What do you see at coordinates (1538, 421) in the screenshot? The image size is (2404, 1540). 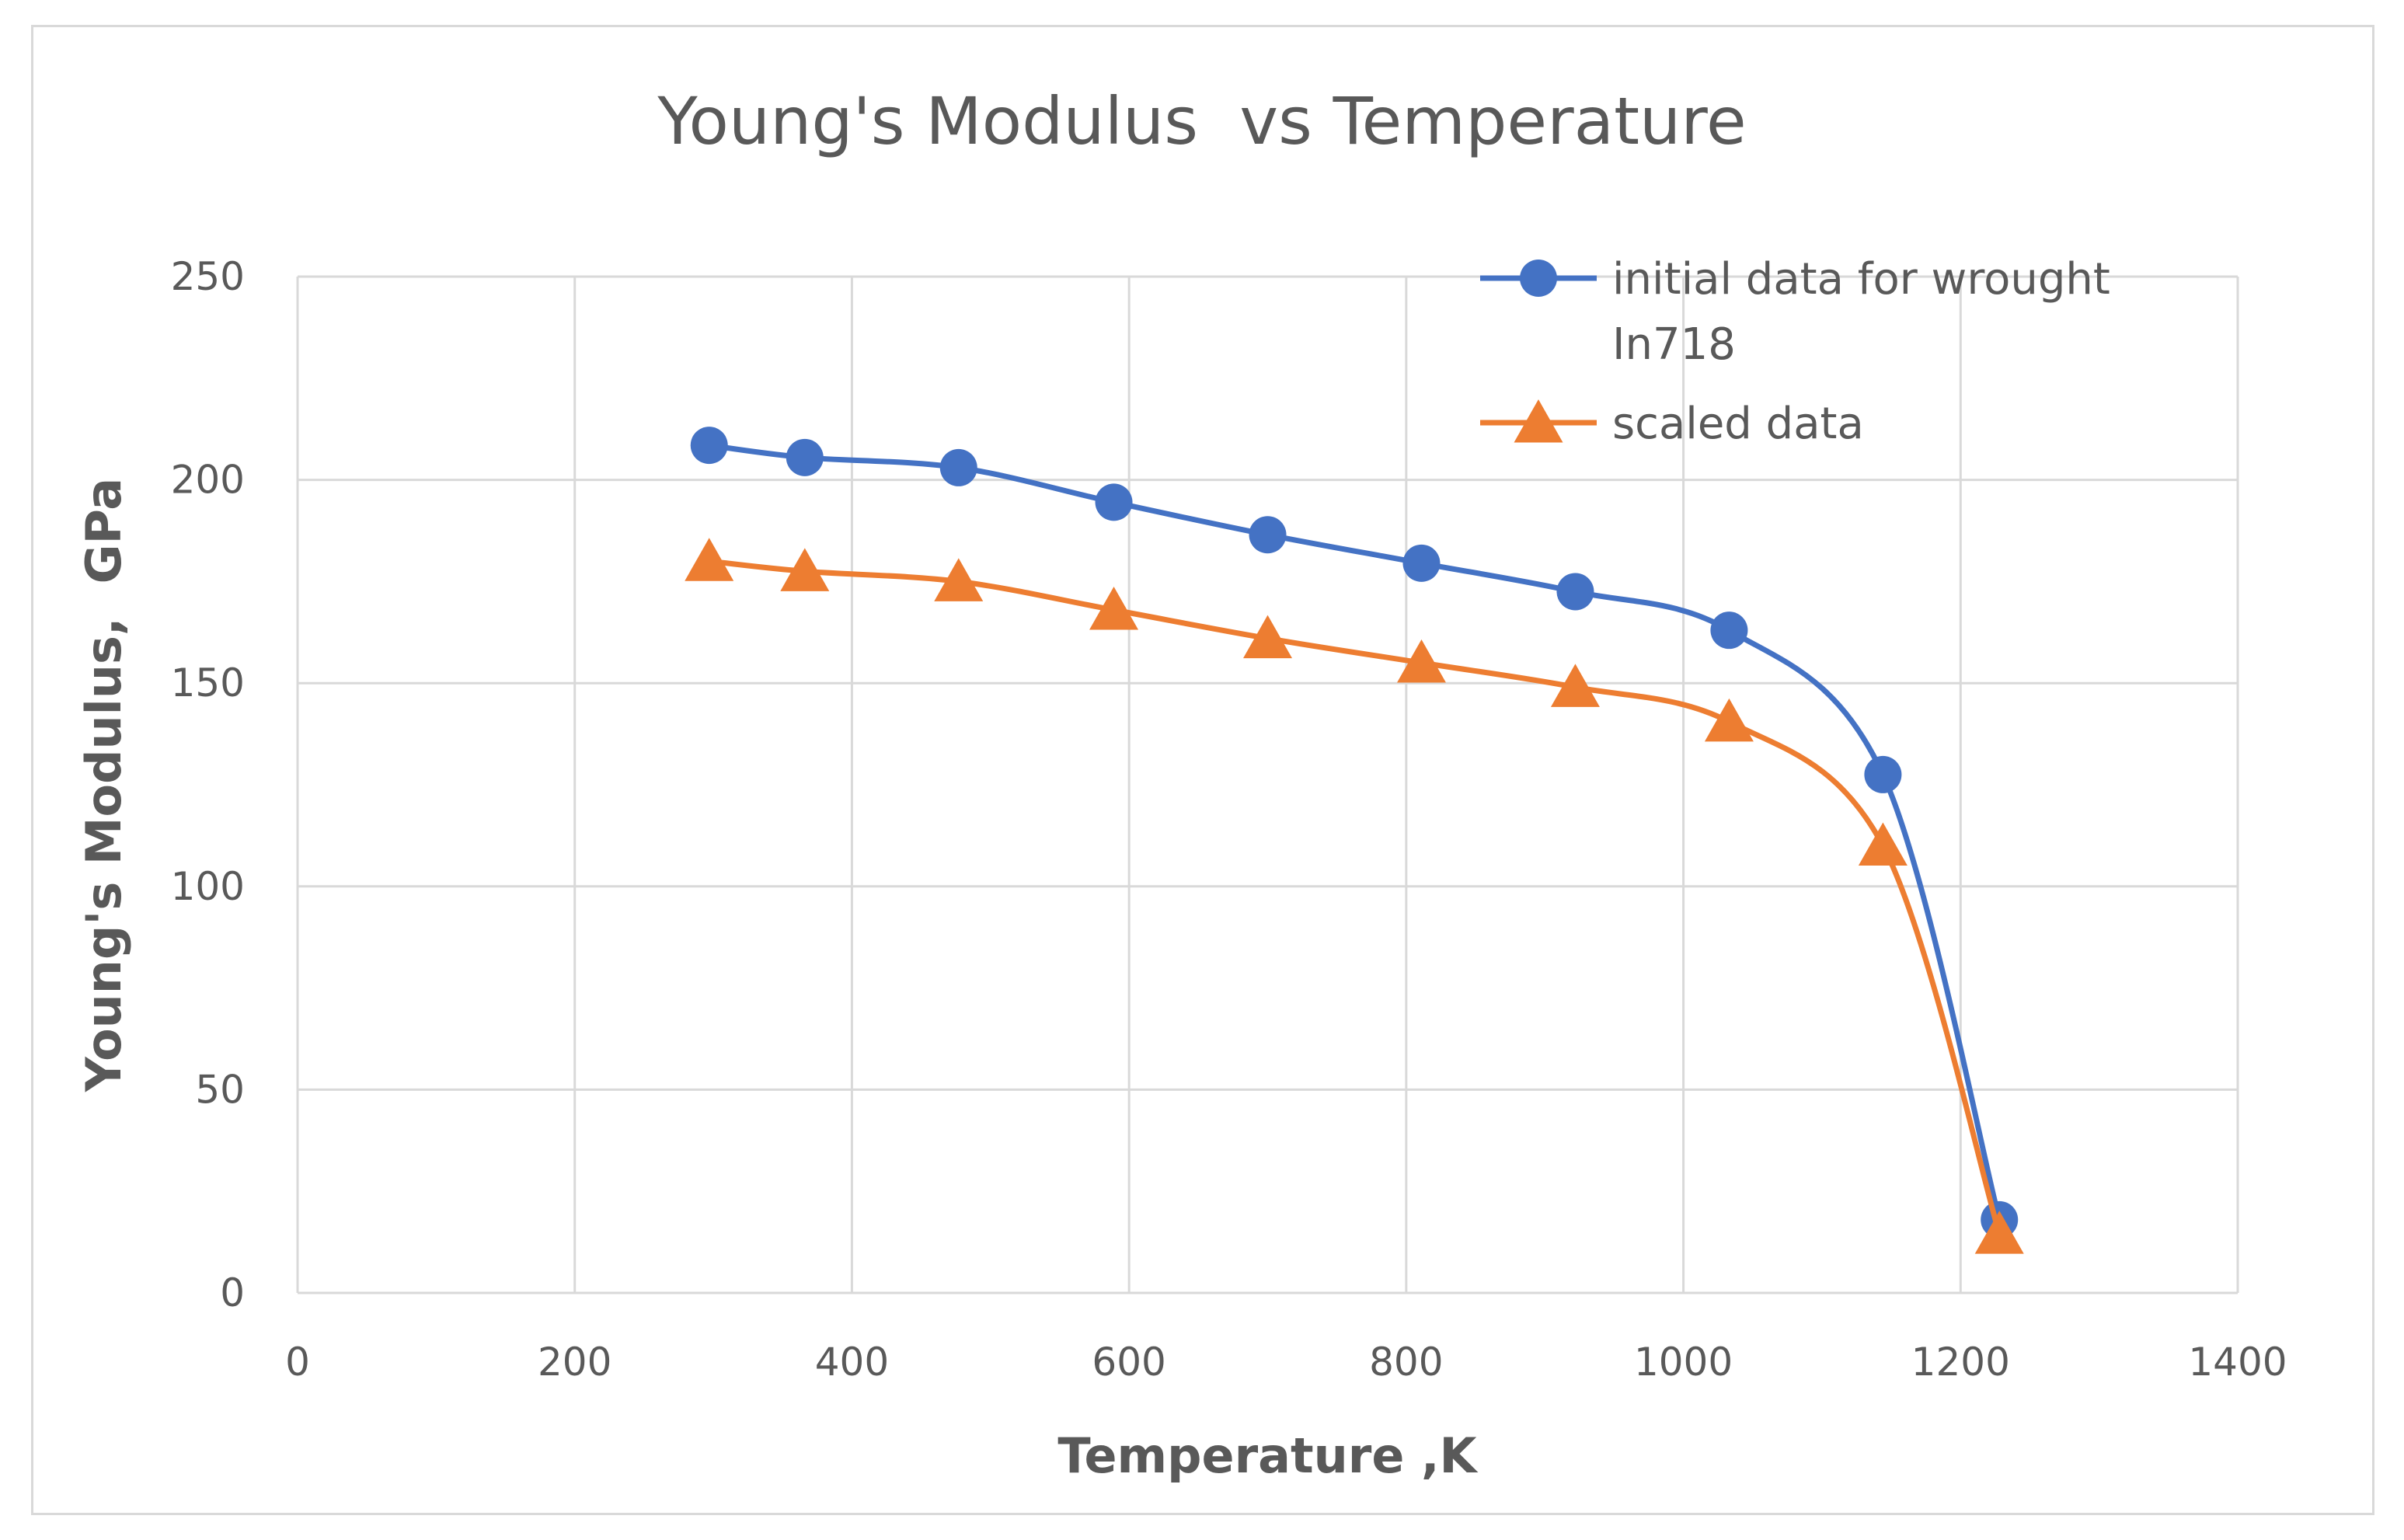 I see `legend-marker-triangle` at bounding box center [1538, 421].